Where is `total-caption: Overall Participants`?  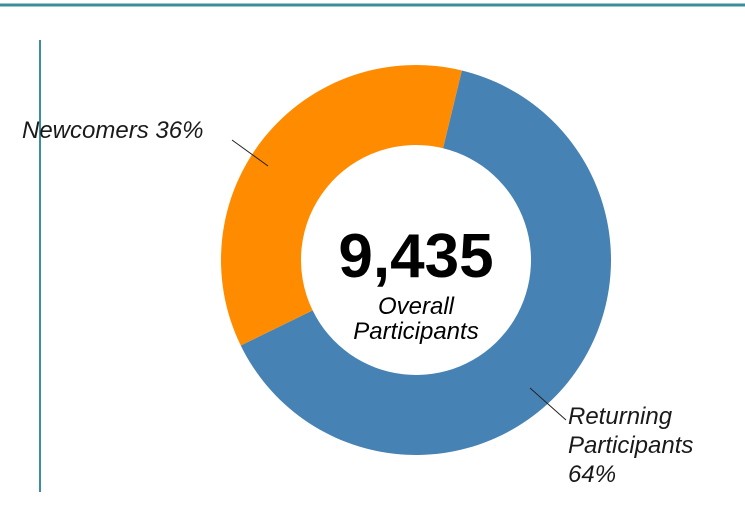 total-caption: Overall Participants is located at coordinates (416, 319).